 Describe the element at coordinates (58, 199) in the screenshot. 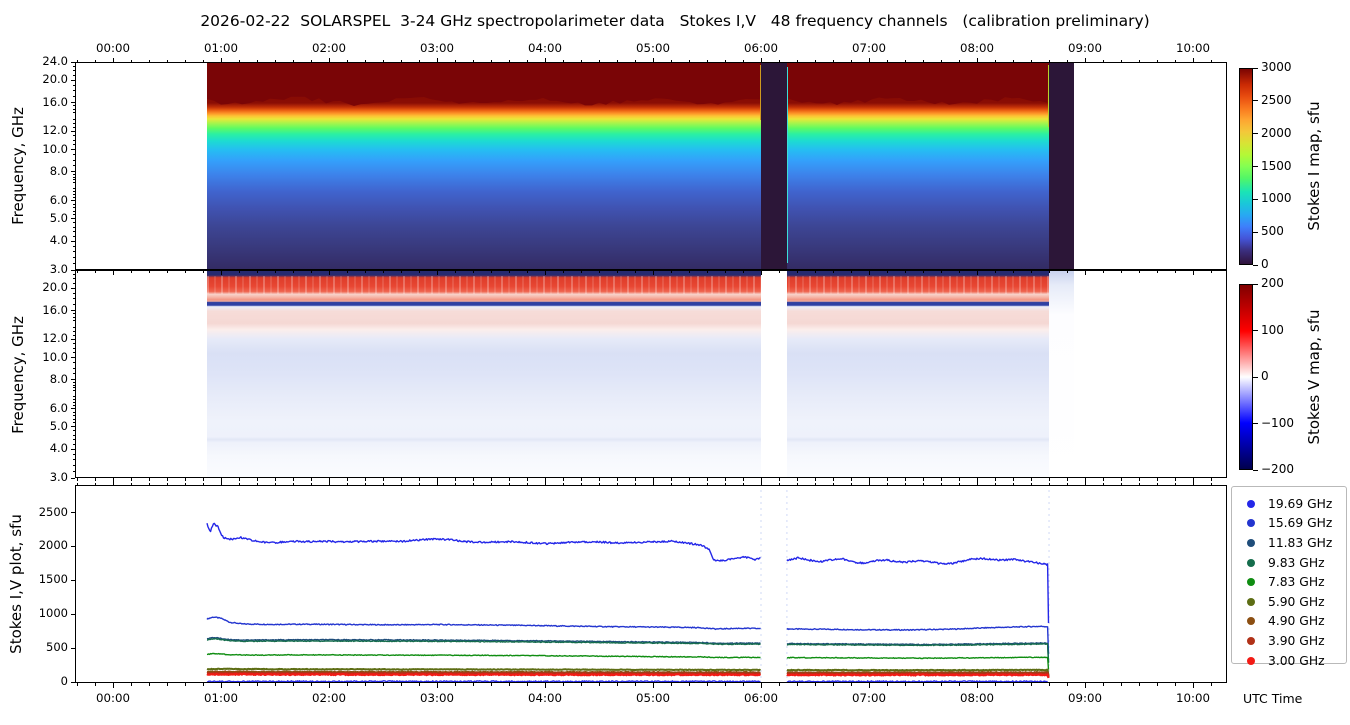

I see `freq-tick-label: 6.0` at that location.